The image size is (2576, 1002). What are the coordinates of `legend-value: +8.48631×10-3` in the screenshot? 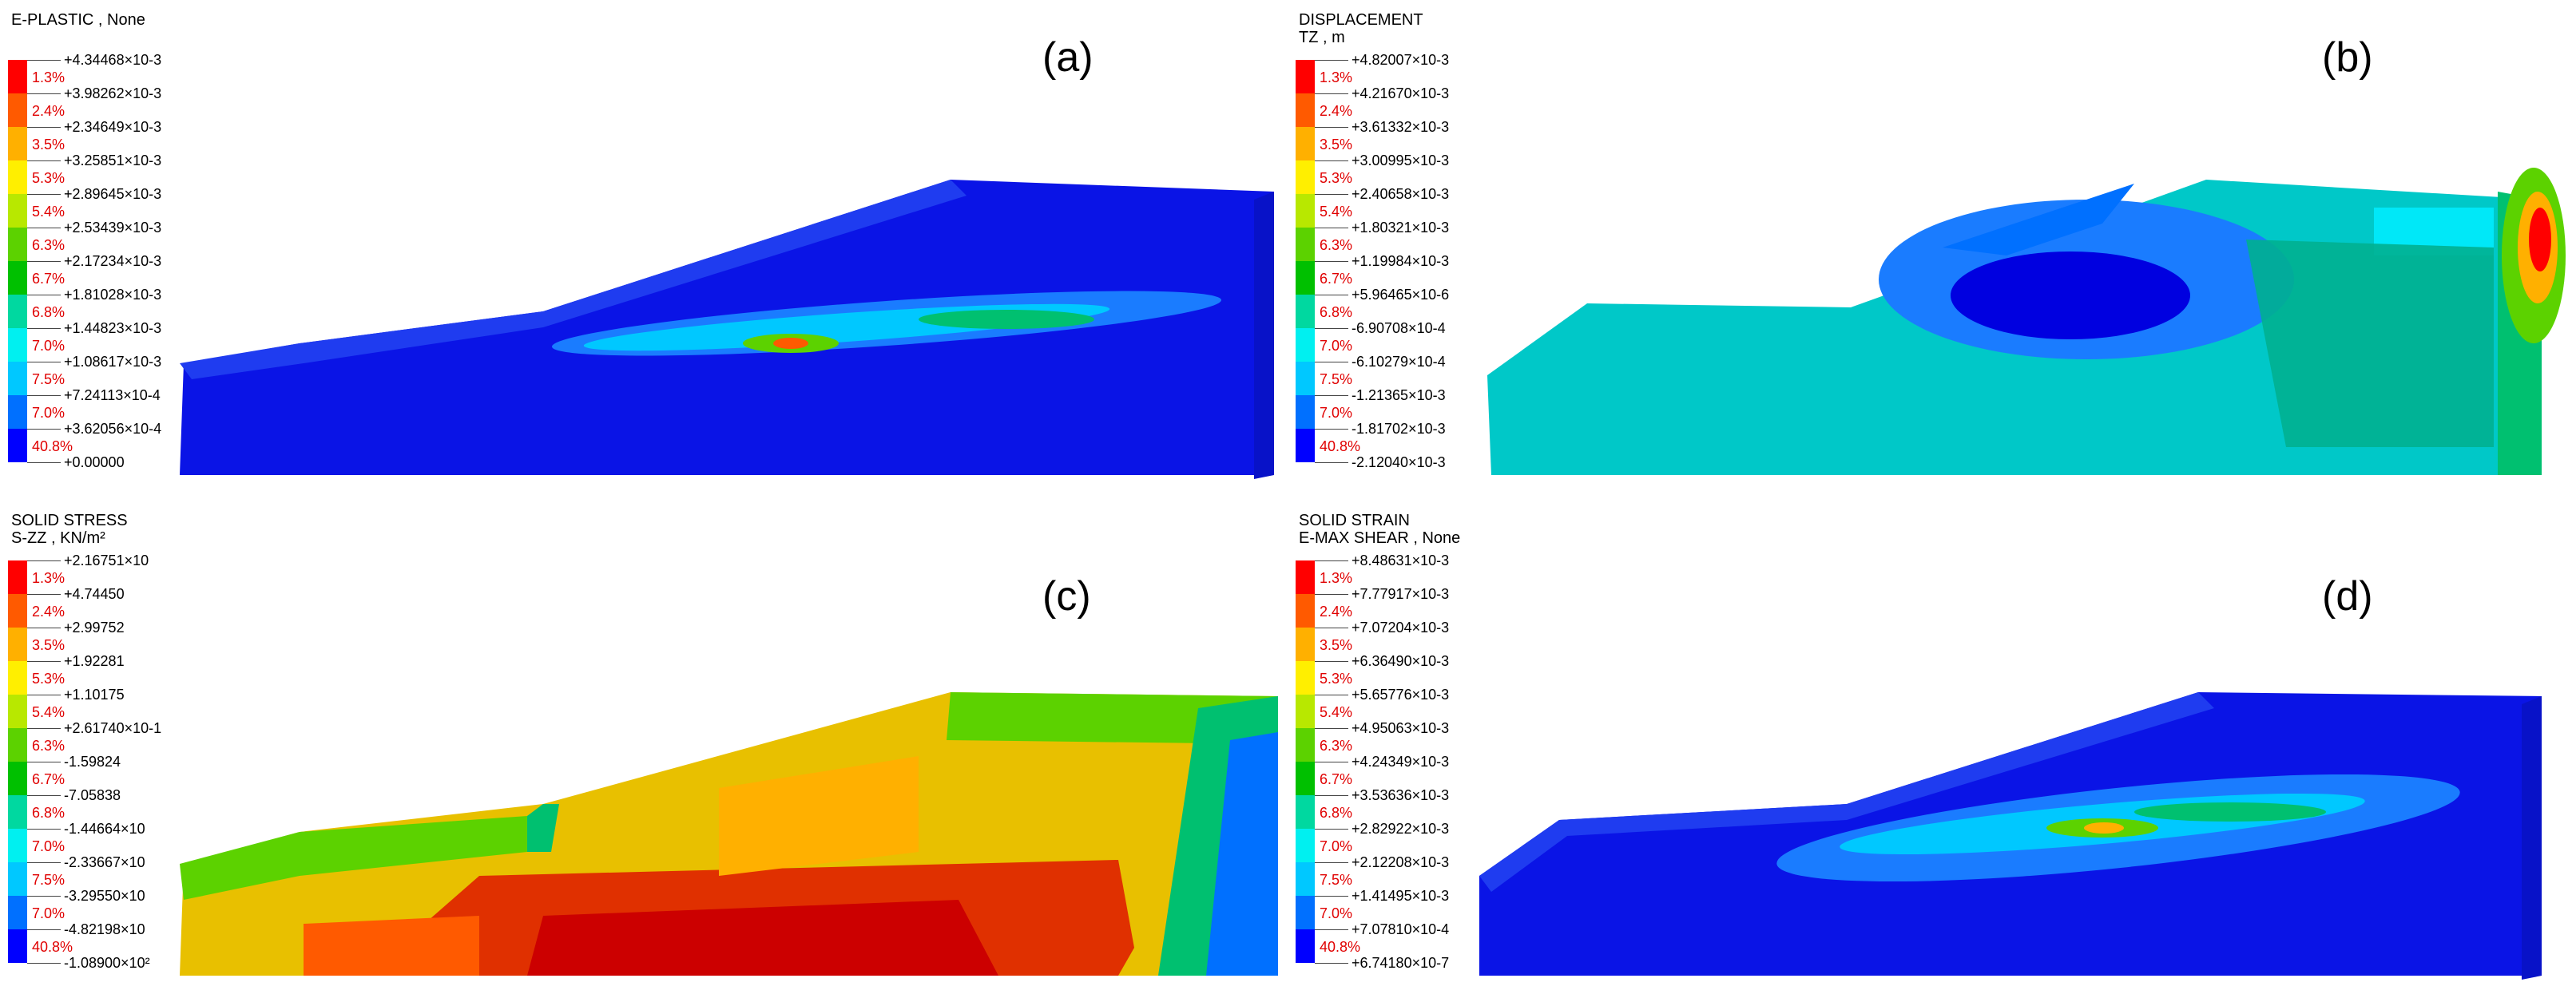 It's located at (1401, 560).